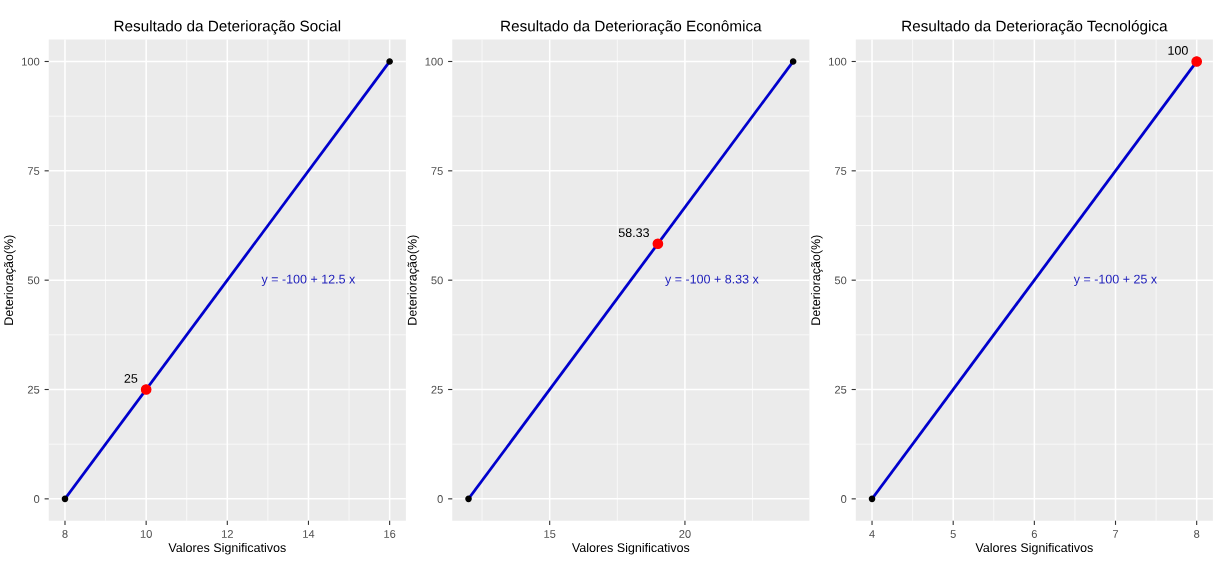 This screenshot has width=1219, height=566. Describe the element at coordinates (309, 534) in the screenshot. I see `x-tick-label: 14` at that location.